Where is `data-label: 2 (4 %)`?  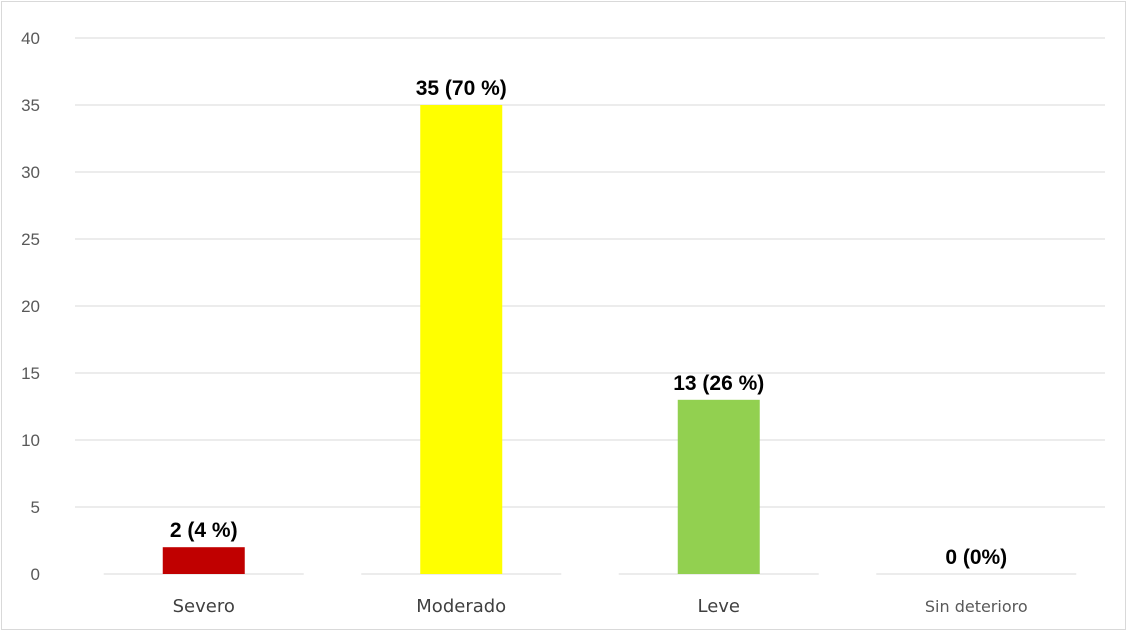
data-label: 2 (4 %) is located at coordinates (204, 530).